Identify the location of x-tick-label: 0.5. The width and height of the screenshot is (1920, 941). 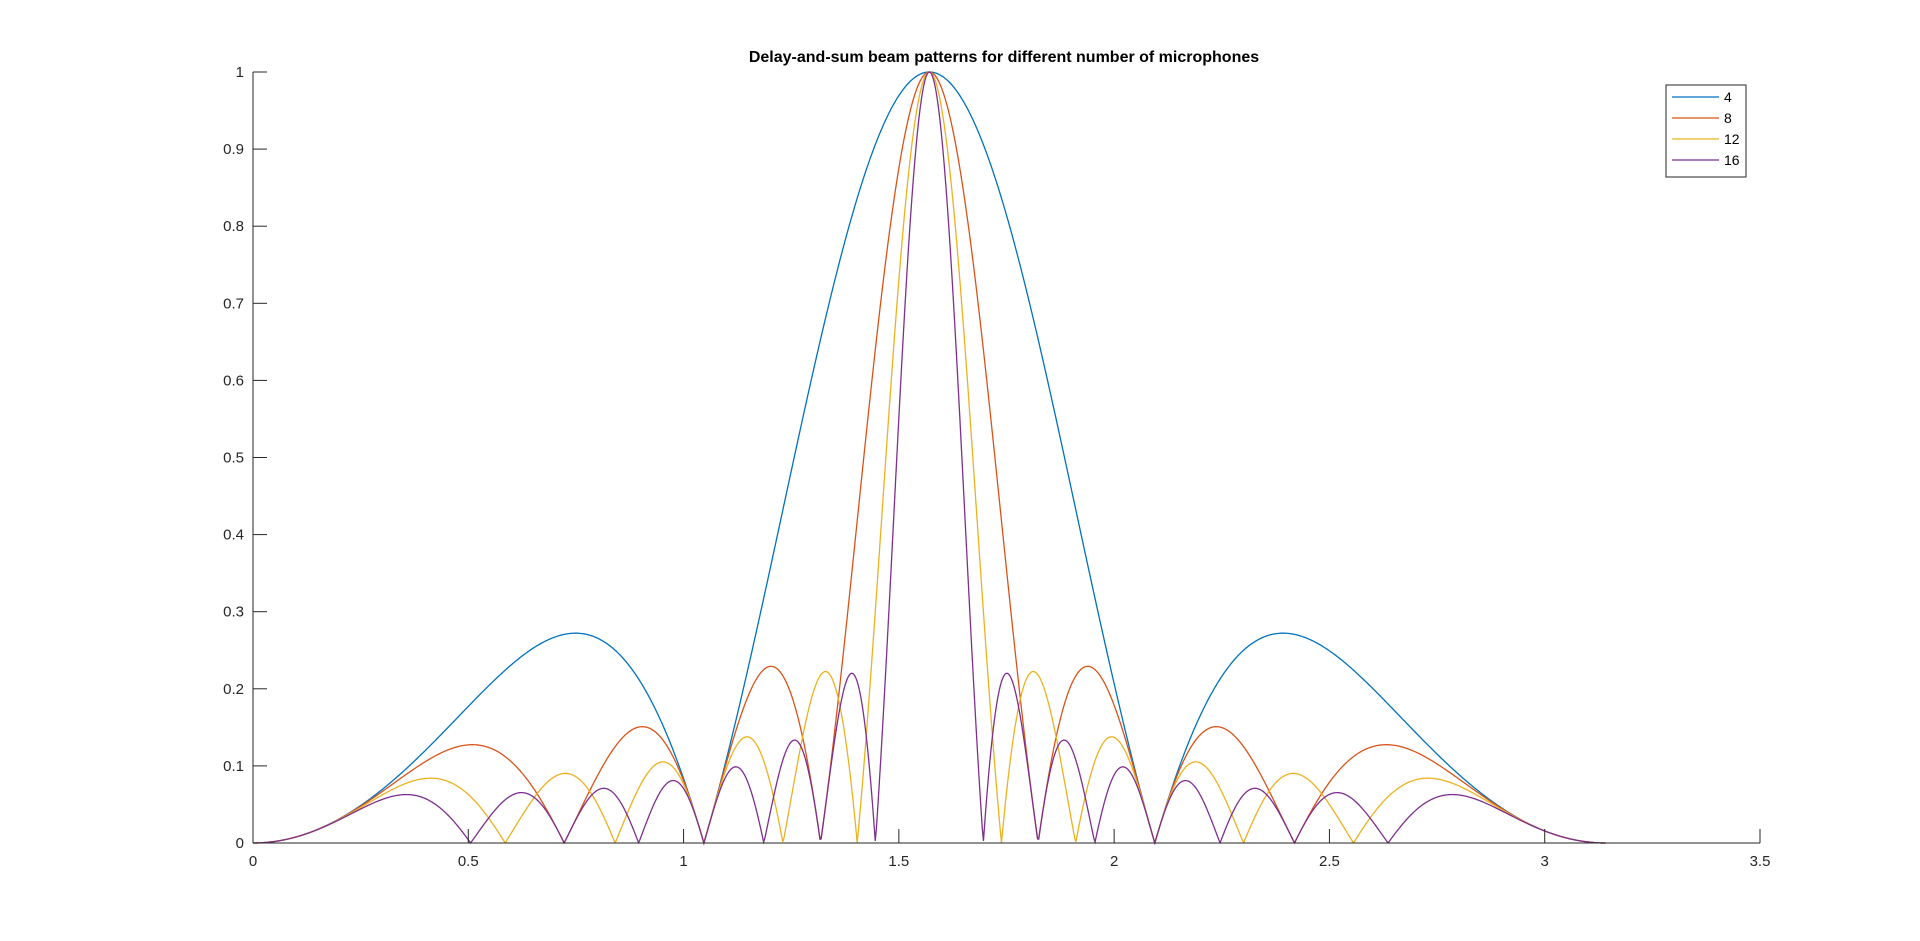
(468, 861).